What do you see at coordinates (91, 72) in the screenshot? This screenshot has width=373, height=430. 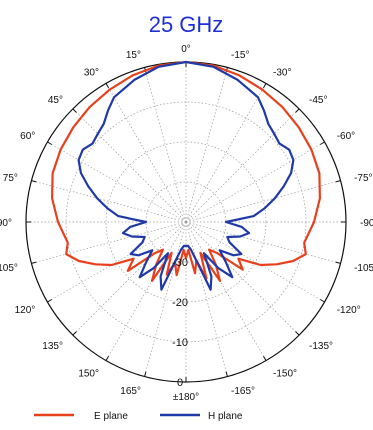 I see `angle-tick-label: 30°` at bounding box center [91, 72].